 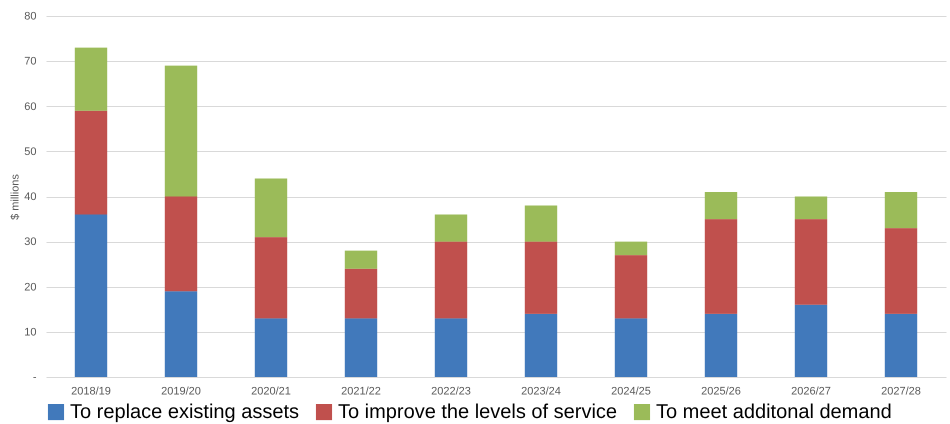 I want to click on x-tick-label: 2022/23, so click(x=451, y=392).